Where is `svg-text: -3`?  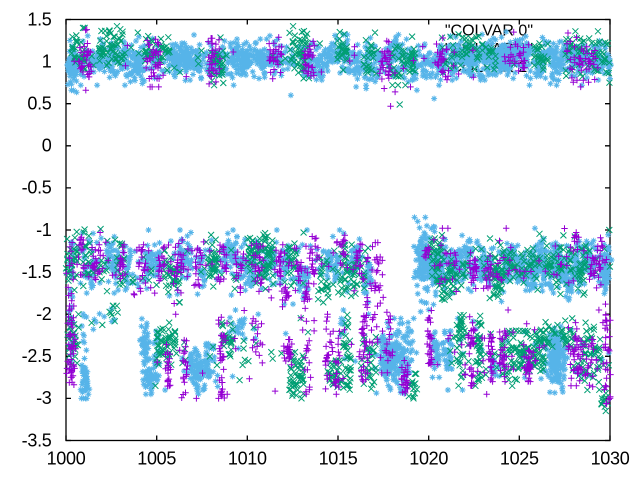
svg-text: -3 is located at coordinates (44, 398).